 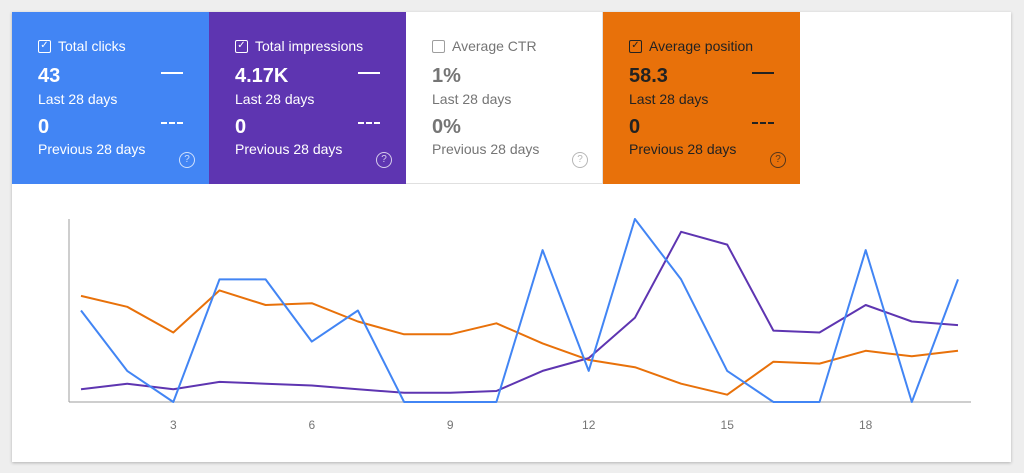 I want to click on x-tick-label: 6, so click(x=311, y=425).